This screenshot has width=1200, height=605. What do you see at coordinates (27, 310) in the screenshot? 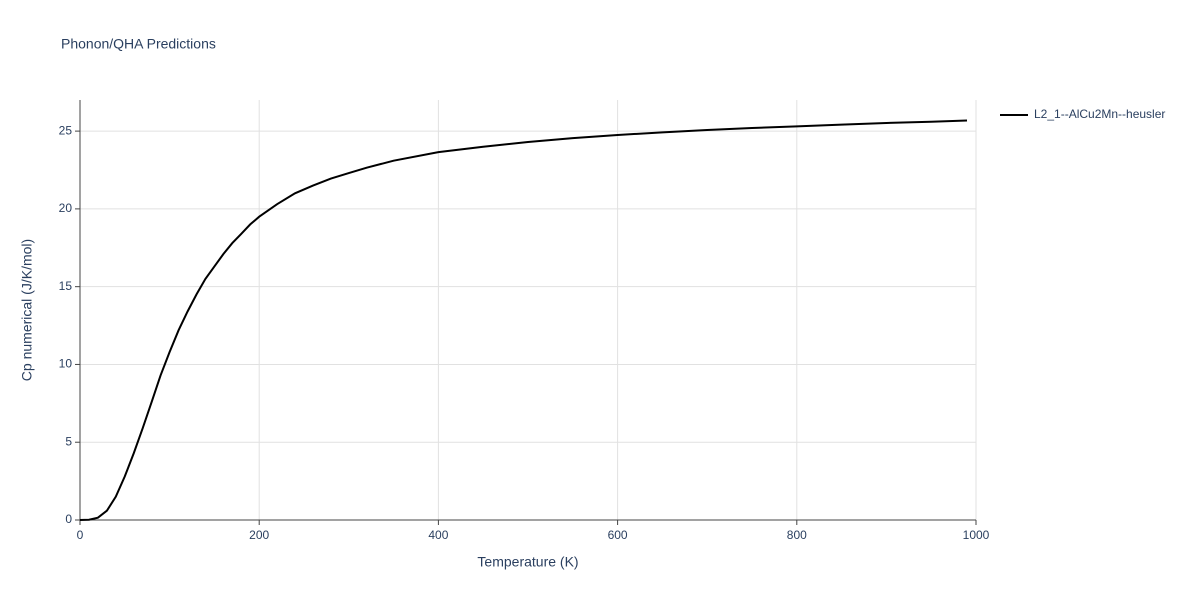
I see `y-axis-title: Cp numerical (J/K/mol)` at bounding box center [27, 310].